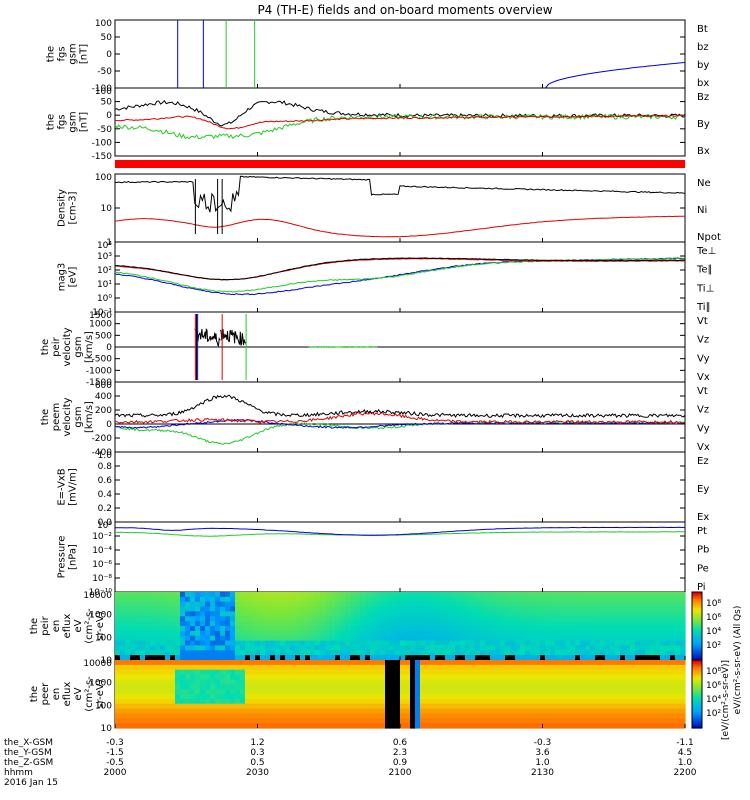 The image size is (750, 800). Describe the element at coordinates (702, 210) in the screenshot. I see `legend-density-1: Ni` at that location.